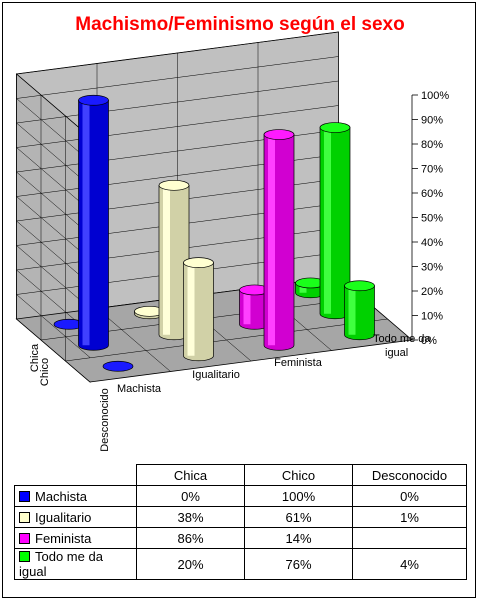 This screenshot has height=602, width=480. What do you see at coordinates (409, 538) in the screenshot?
I see `table-cell` at bounding box center [409, 538].